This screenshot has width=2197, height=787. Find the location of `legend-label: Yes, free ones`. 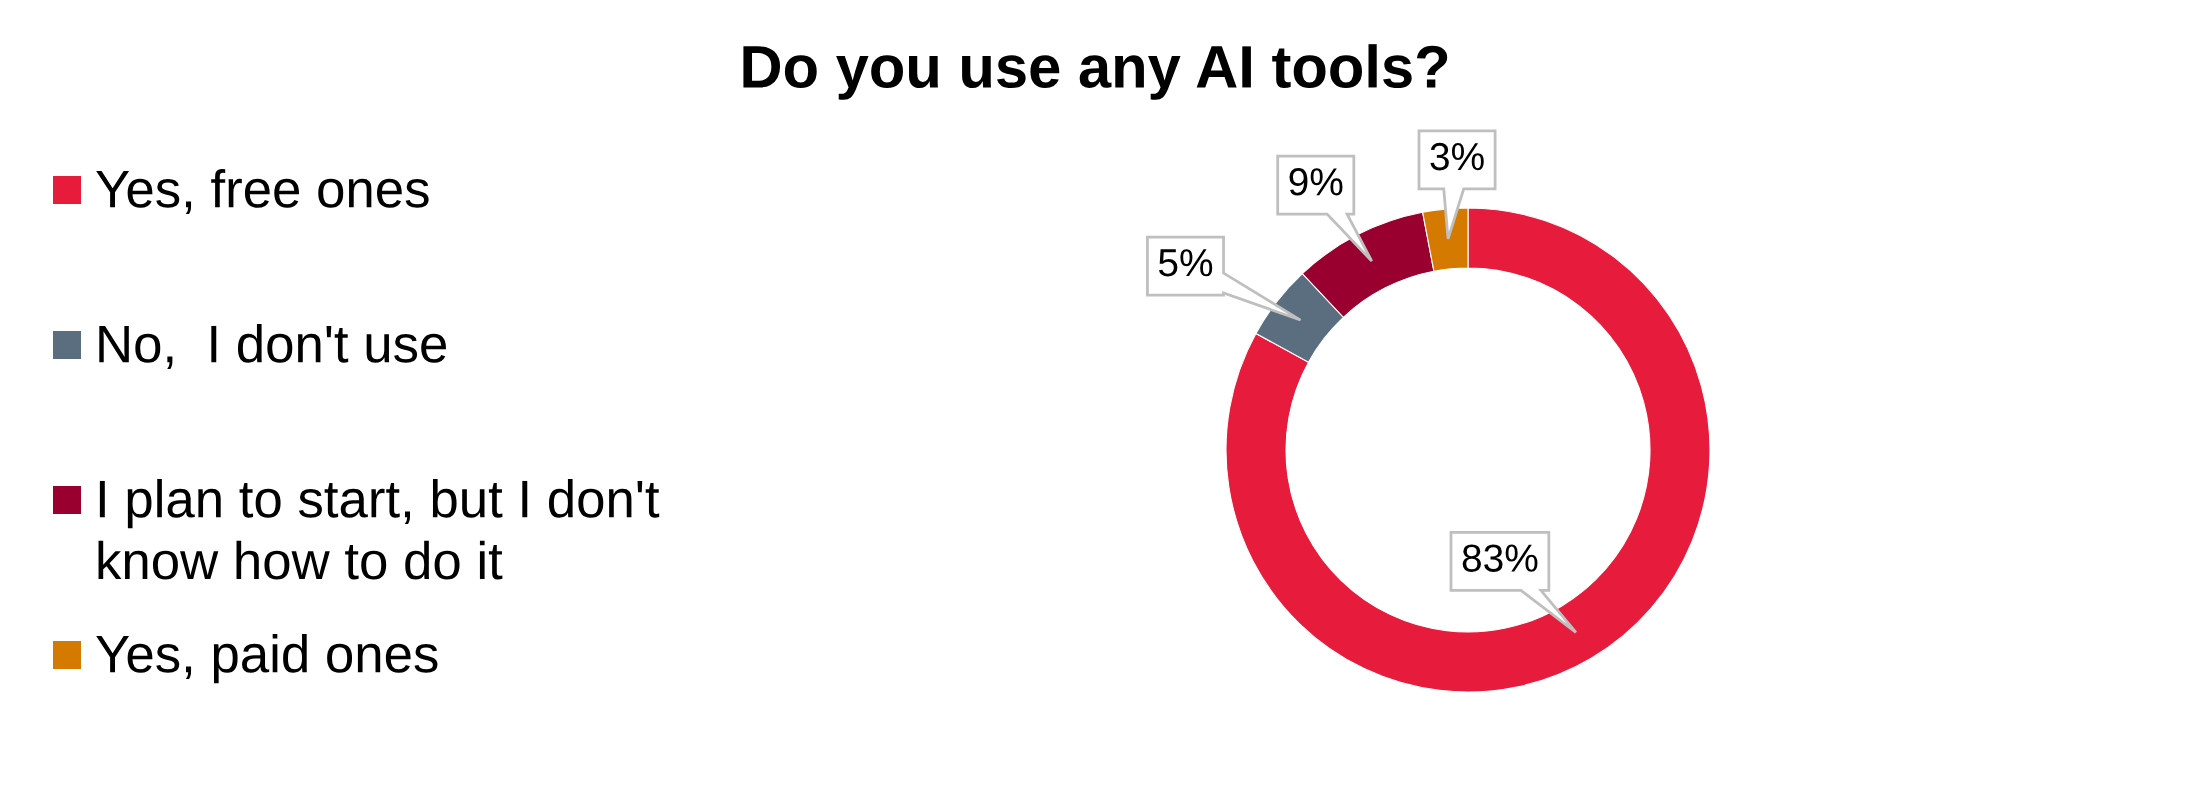

legend-label: Yes, free ones is located at coordinates (262, 191).